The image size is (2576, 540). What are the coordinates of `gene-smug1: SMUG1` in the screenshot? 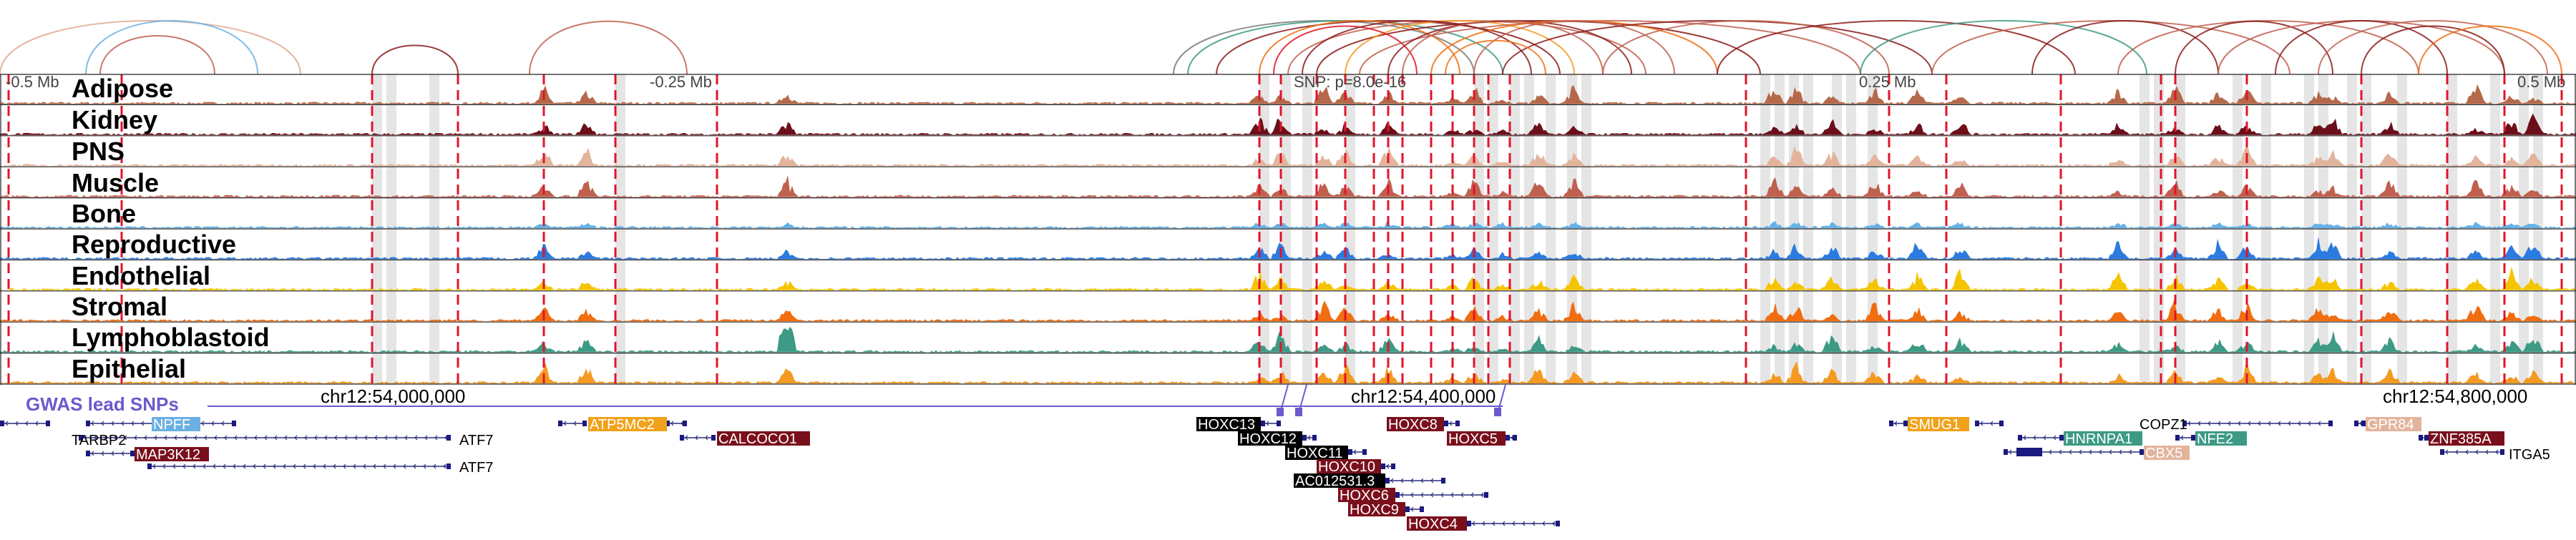 It's located at (1938, 425).